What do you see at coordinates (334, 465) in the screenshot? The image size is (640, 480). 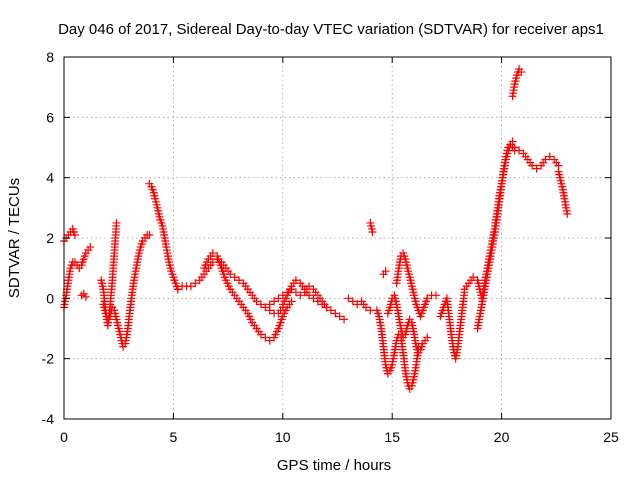 I see `x-axis-label: GPS time / hours` at bounding box center [334, 465].